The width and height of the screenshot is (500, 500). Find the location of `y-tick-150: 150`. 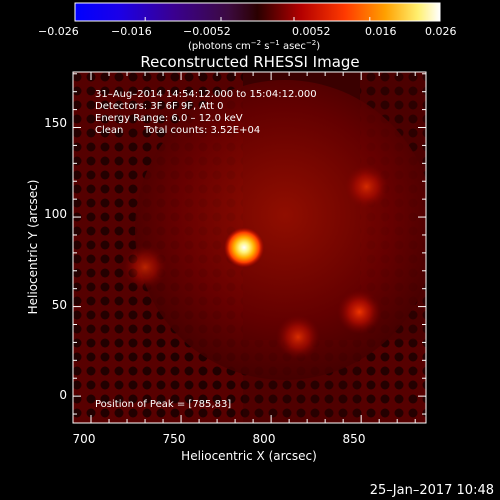

y-tick-150: 150 is located at coordinates (55, 123).